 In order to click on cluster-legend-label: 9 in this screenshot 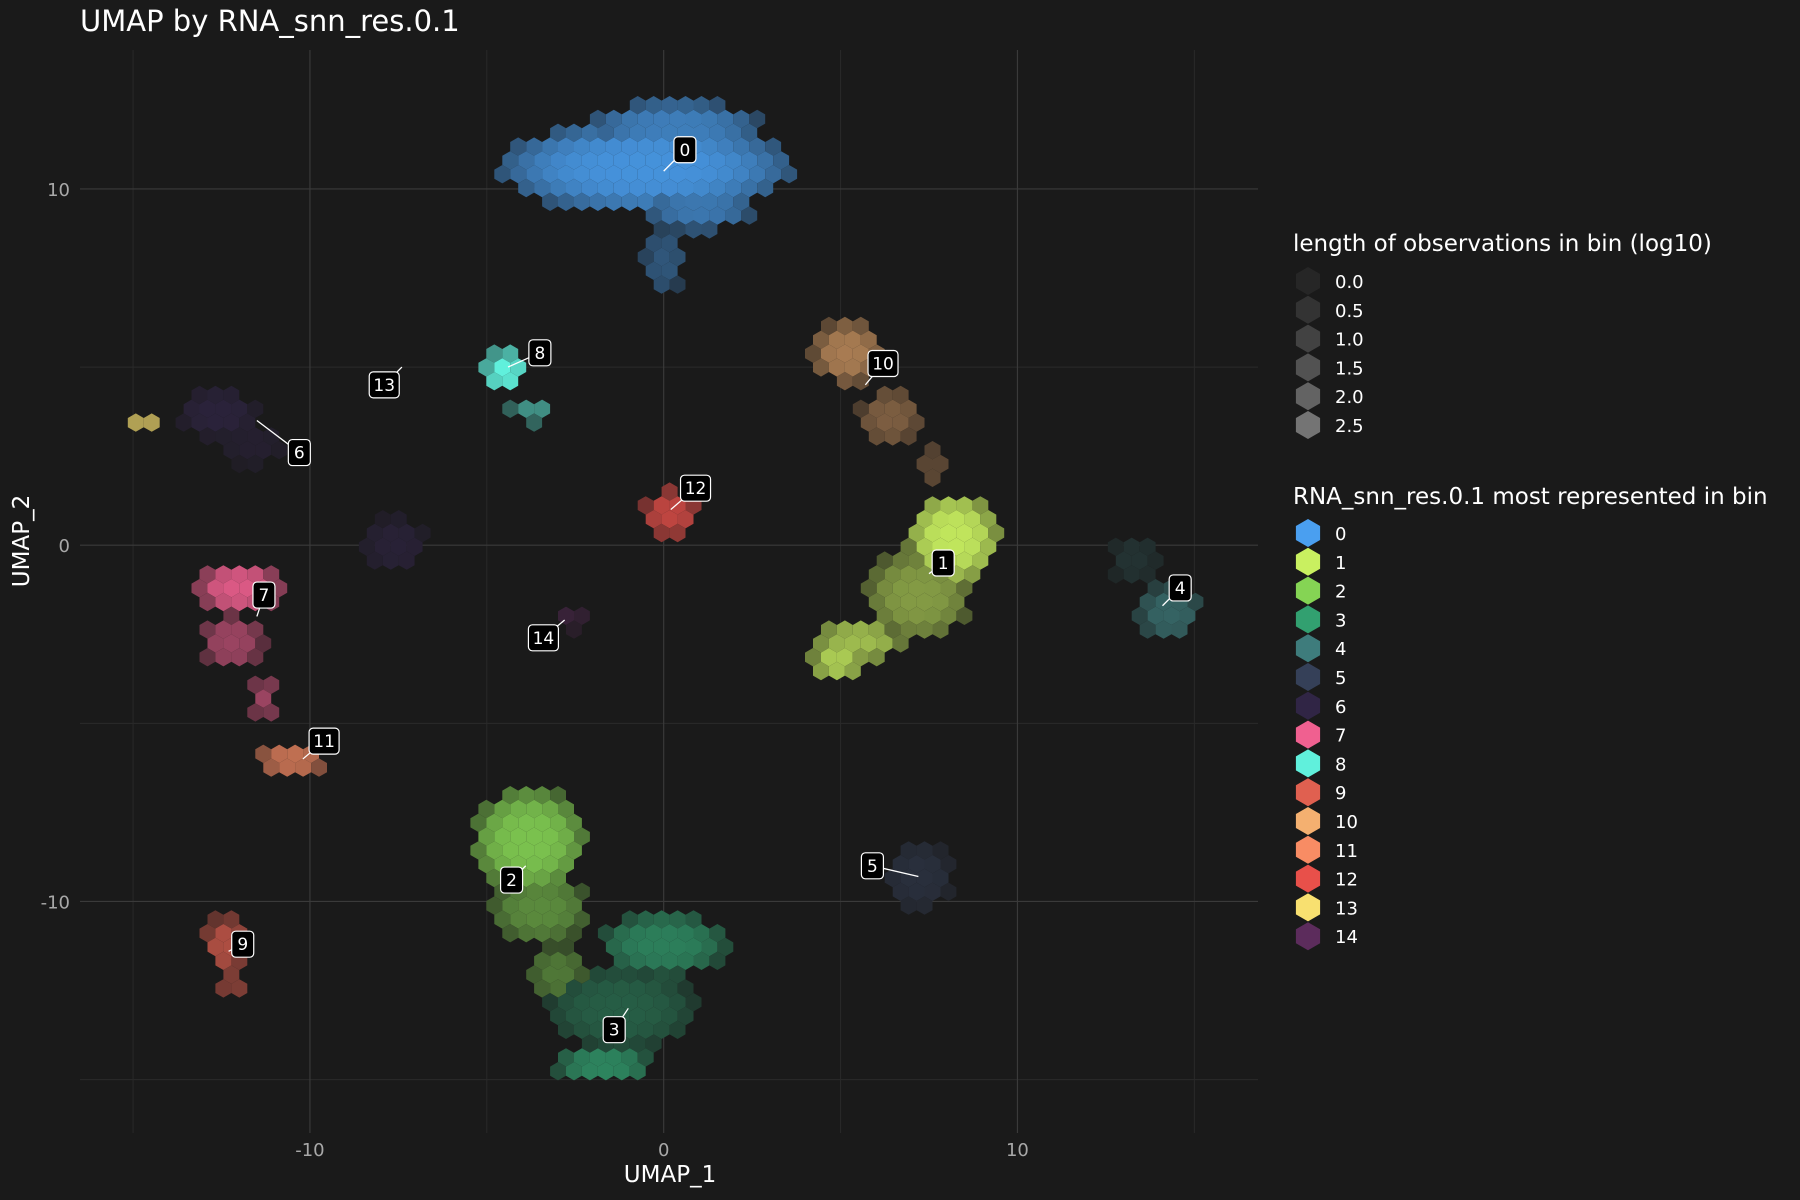, I will do `click(1340, 793)`.